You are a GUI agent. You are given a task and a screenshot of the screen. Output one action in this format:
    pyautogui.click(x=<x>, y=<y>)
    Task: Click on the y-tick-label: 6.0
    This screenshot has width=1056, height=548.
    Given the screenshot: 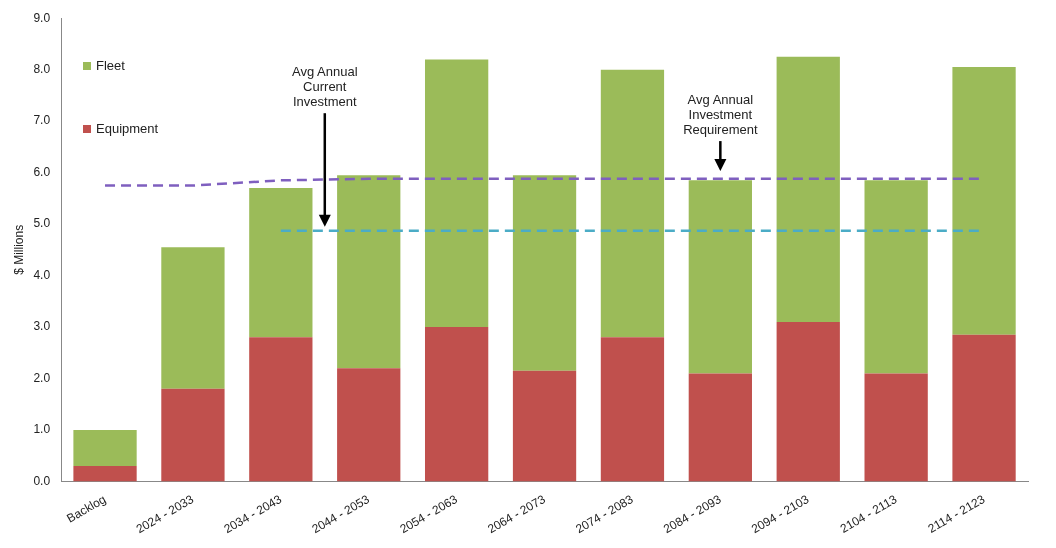 What is the action you would take?
    pyautogui.click(x=42, y=171)
    